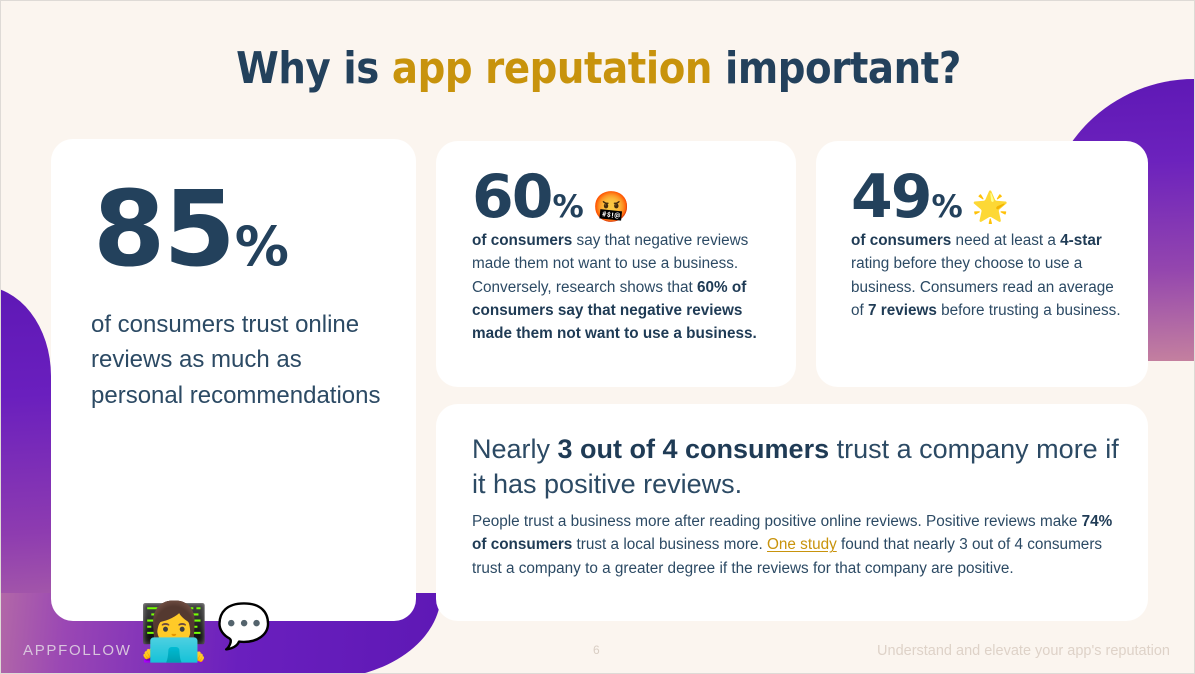 The height and width of the screenshot is (674, 1195). What do you see at coordinates (1028, 310) in the screenshot?
I see `body-part-3: before trusting a business.` at bounding box center [1028, 310].